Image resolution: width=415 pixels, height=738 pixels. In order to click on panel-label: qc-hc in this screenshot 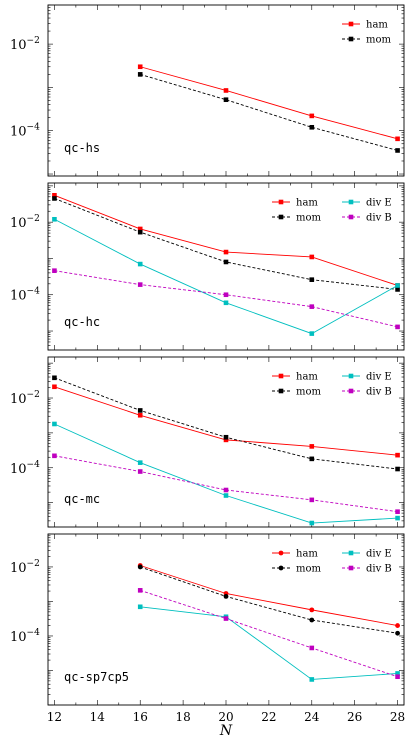, I will do `click(82, 322)`.